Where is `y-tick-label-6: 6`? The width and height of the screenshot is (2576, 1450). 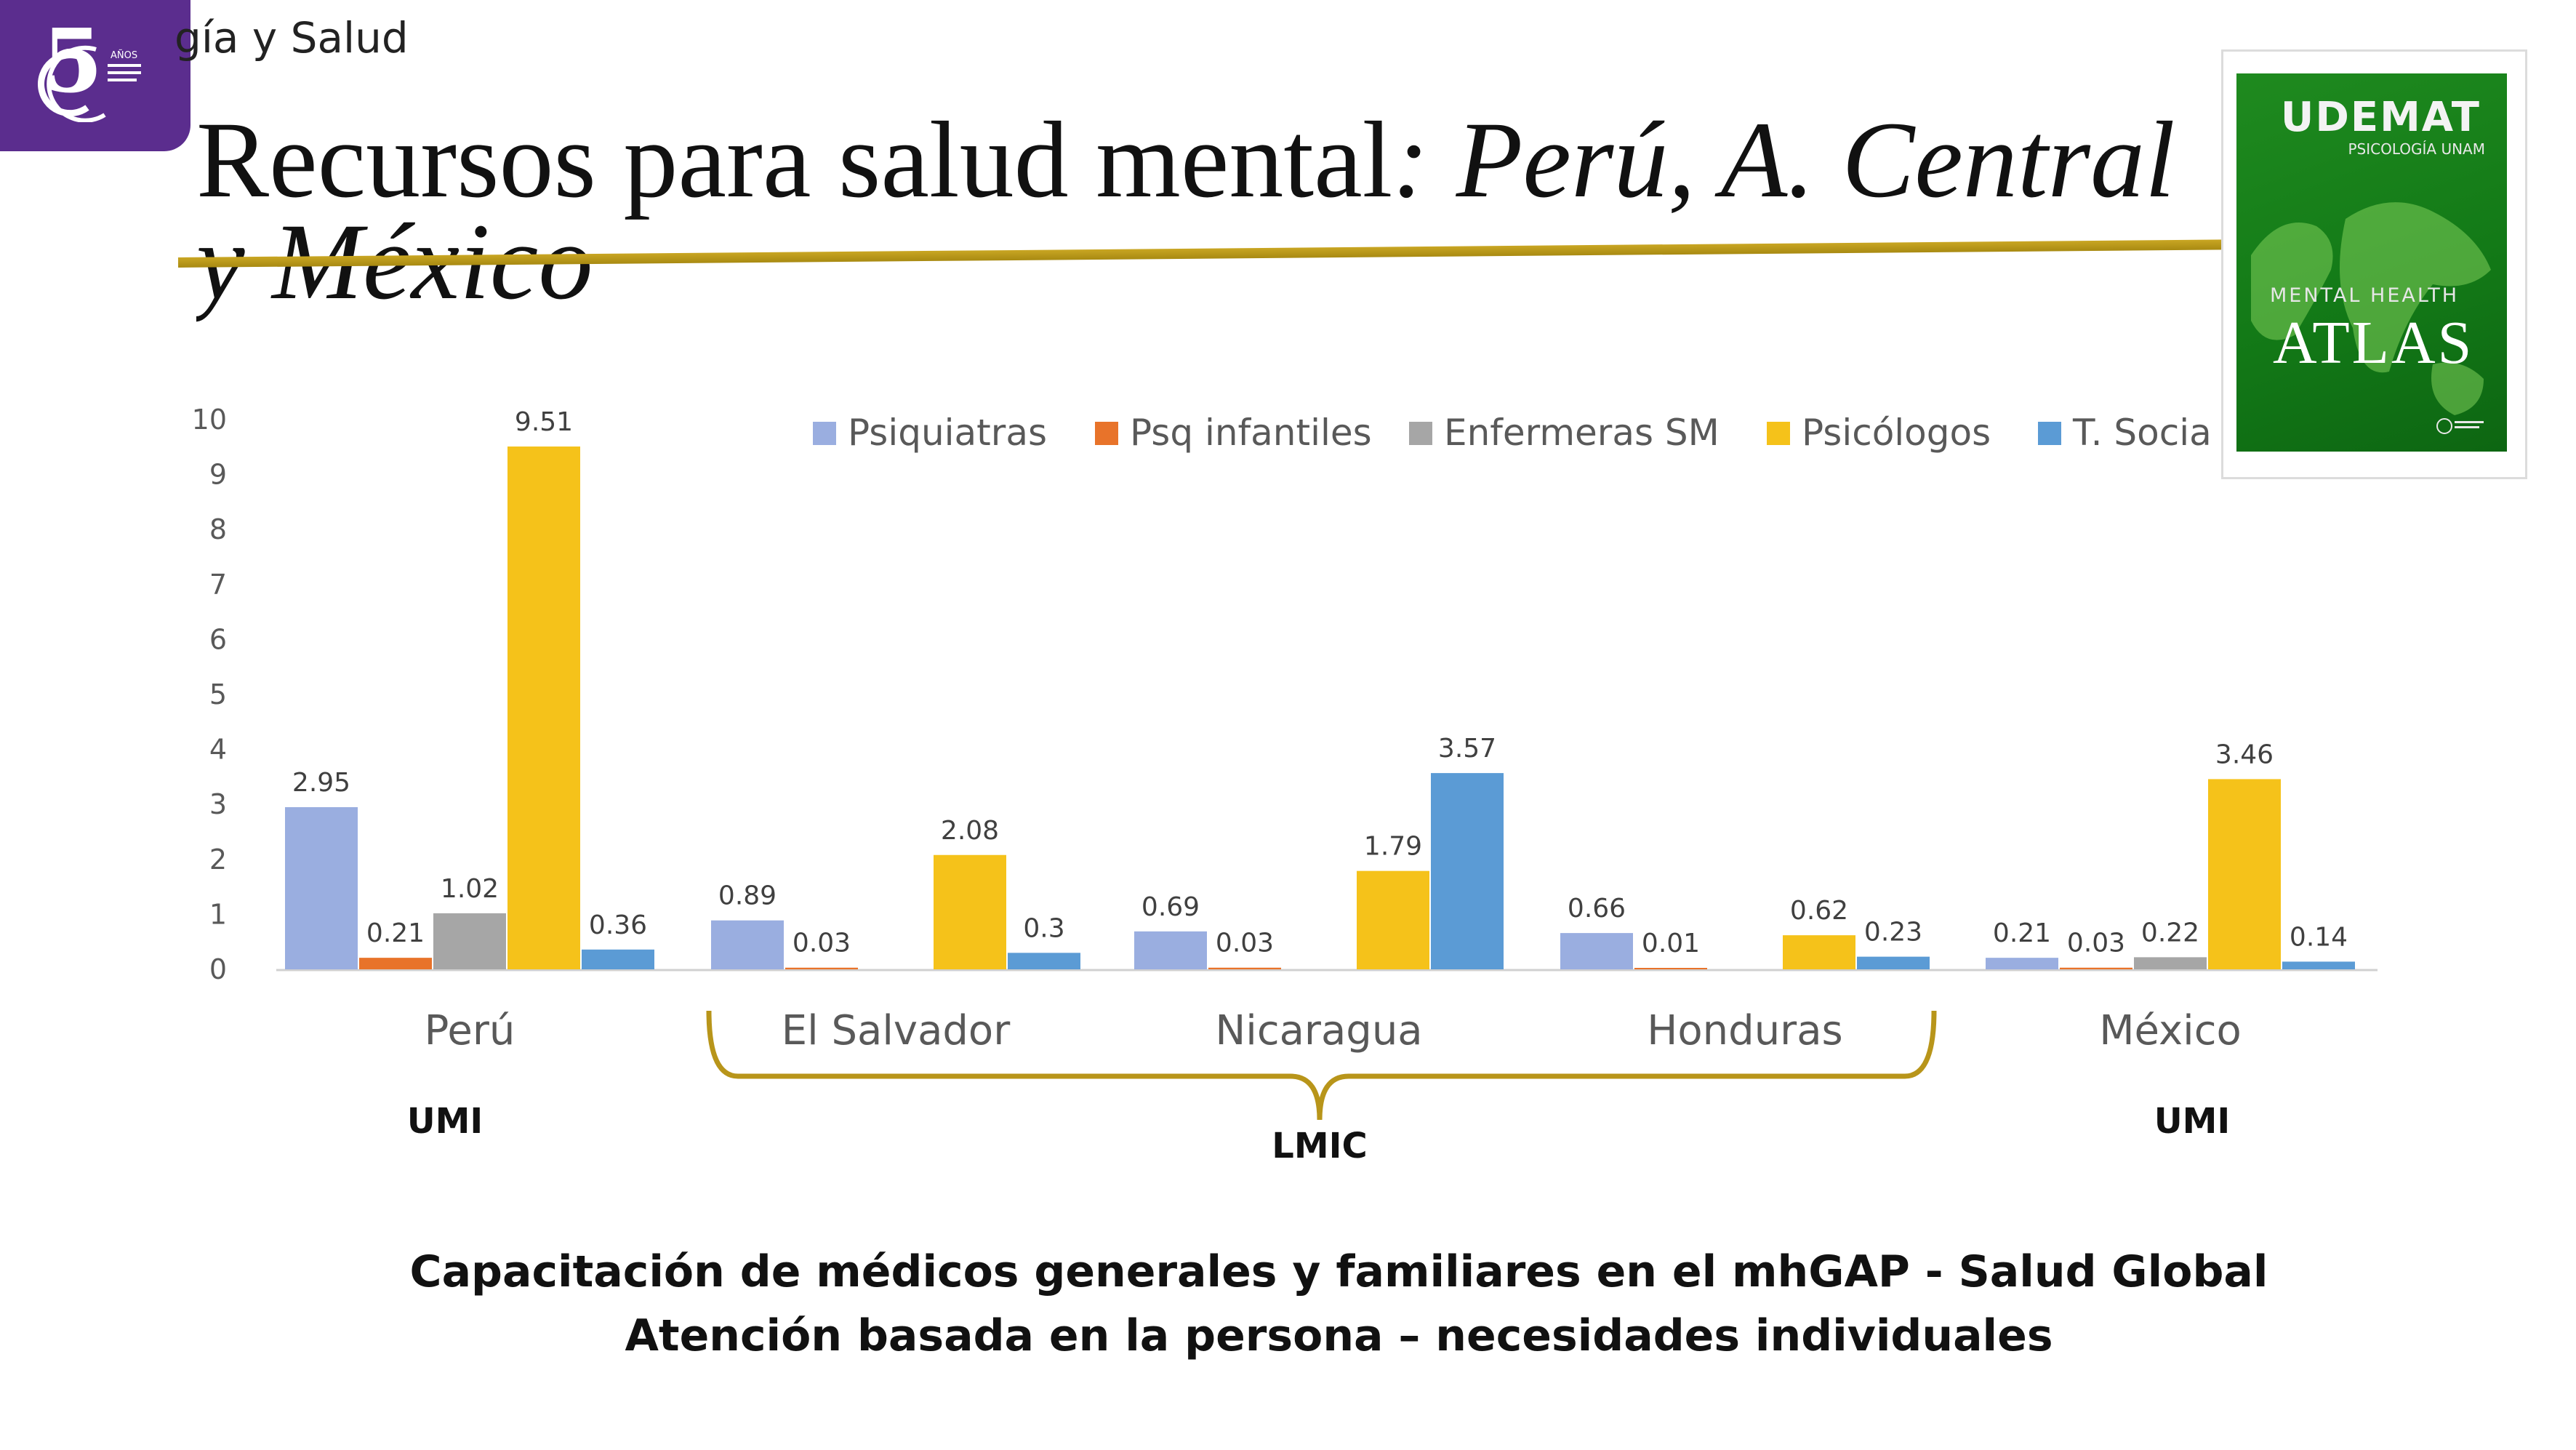 y-tick-label-6: 6 is located at coordinates (218, 639).